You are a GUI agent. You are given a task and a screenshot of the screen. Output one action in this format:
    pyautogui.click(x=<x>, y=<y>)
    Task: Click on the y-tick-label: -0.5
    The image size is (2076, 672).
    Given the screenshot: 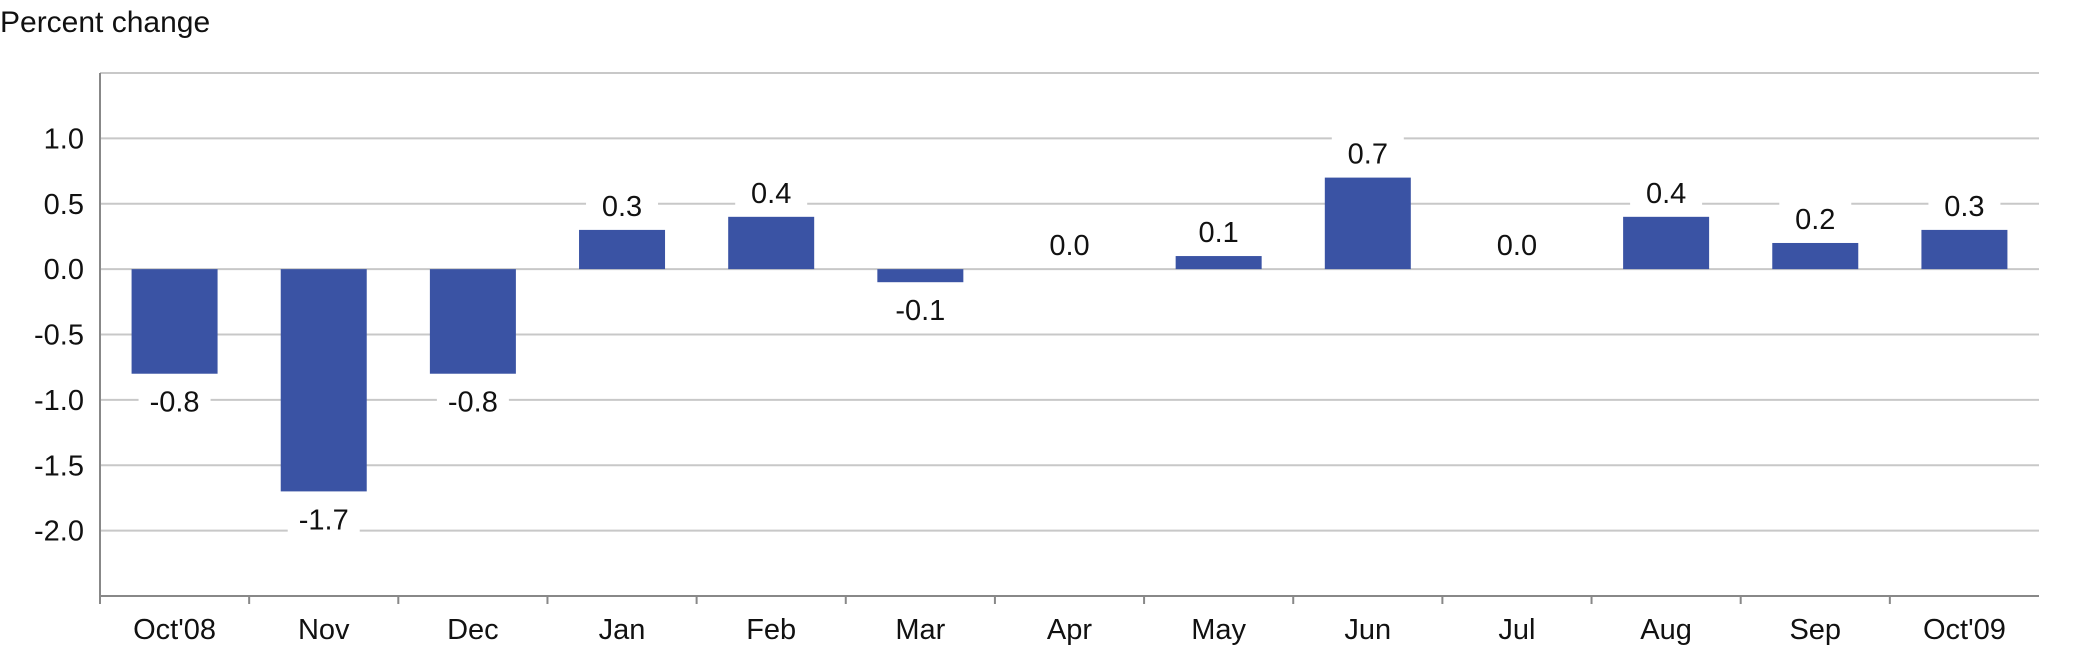 What is the action you would take?
    pyautogui.click(x=59, y=336)
    